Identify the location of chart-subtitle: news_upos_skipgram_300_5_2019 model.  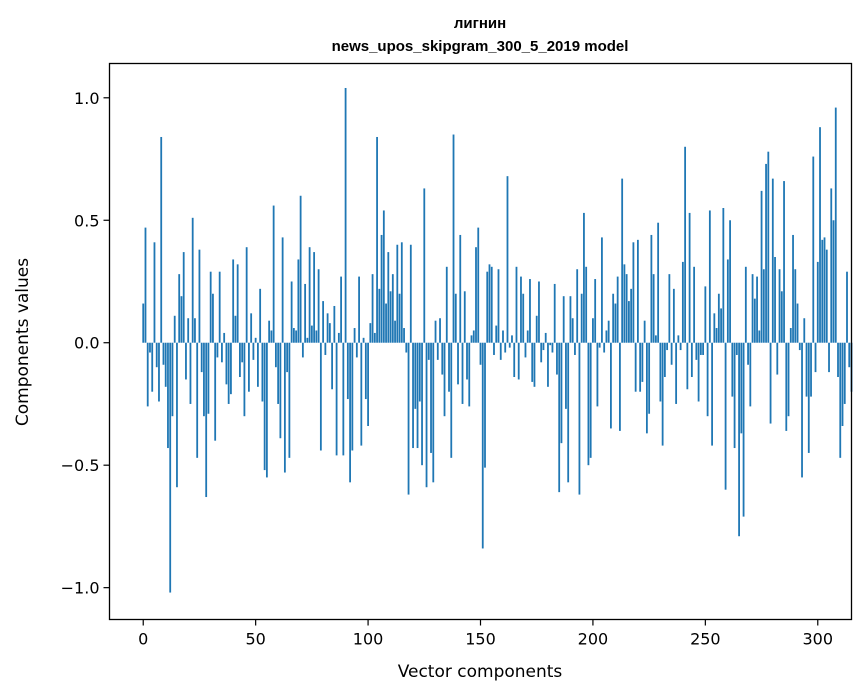
(480, 46).